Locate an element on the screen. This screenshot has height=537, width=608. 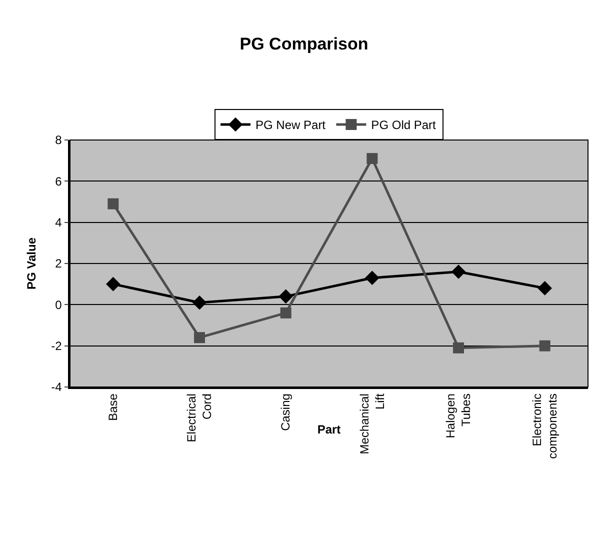
y-tick-label: -2 is located at coordinates (56, 346).